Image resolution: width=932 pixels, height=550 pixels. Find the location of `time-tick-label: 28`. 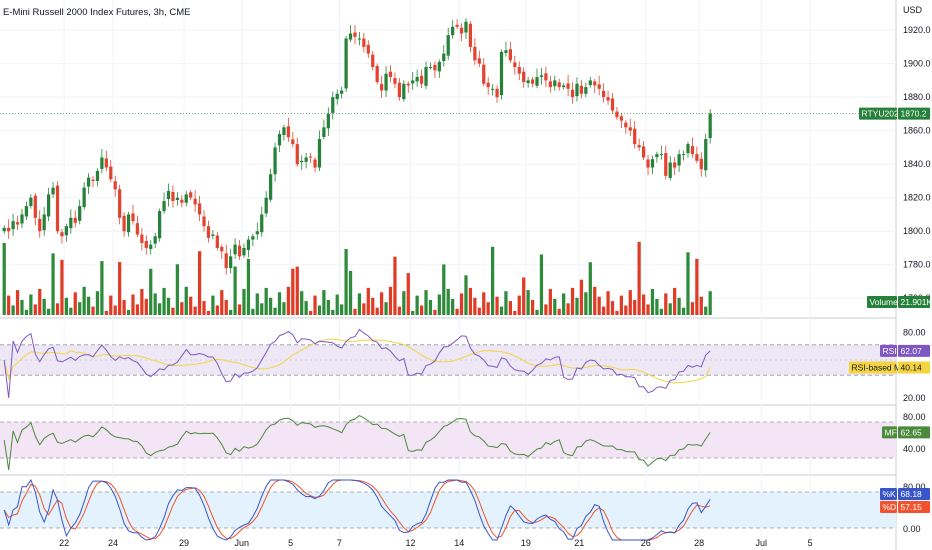

time-tick-label: 28 is located at coordinates (699, 543).